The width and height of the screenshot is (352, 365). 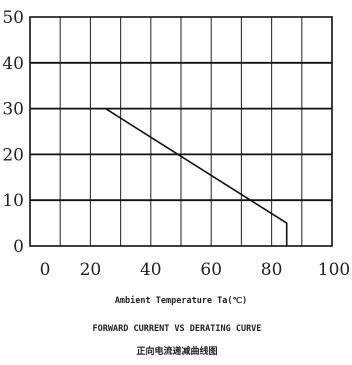 I want to click on chart-subtitle: 正向电流递减曲线图, so click(x=176, y=351).